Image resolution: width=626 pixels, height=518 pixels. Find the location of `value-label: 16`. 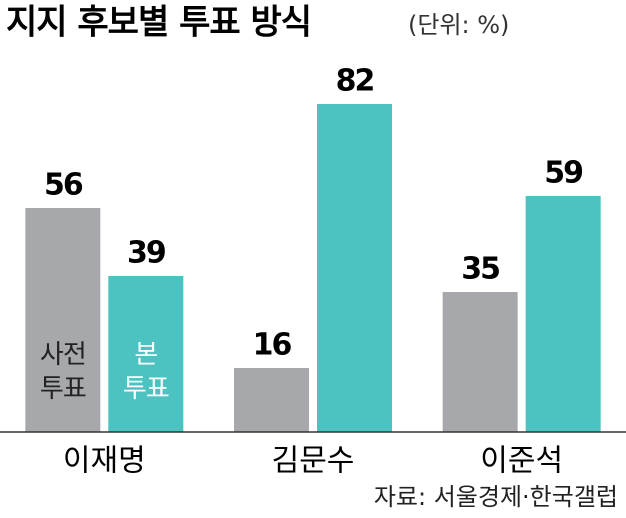

value-label: 16 is located at coordinates (272, 345).